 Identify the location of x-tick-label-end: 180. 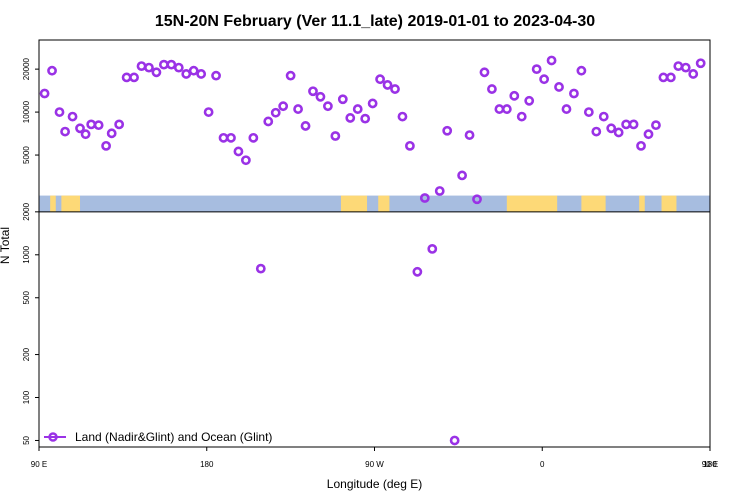
(710, 464).